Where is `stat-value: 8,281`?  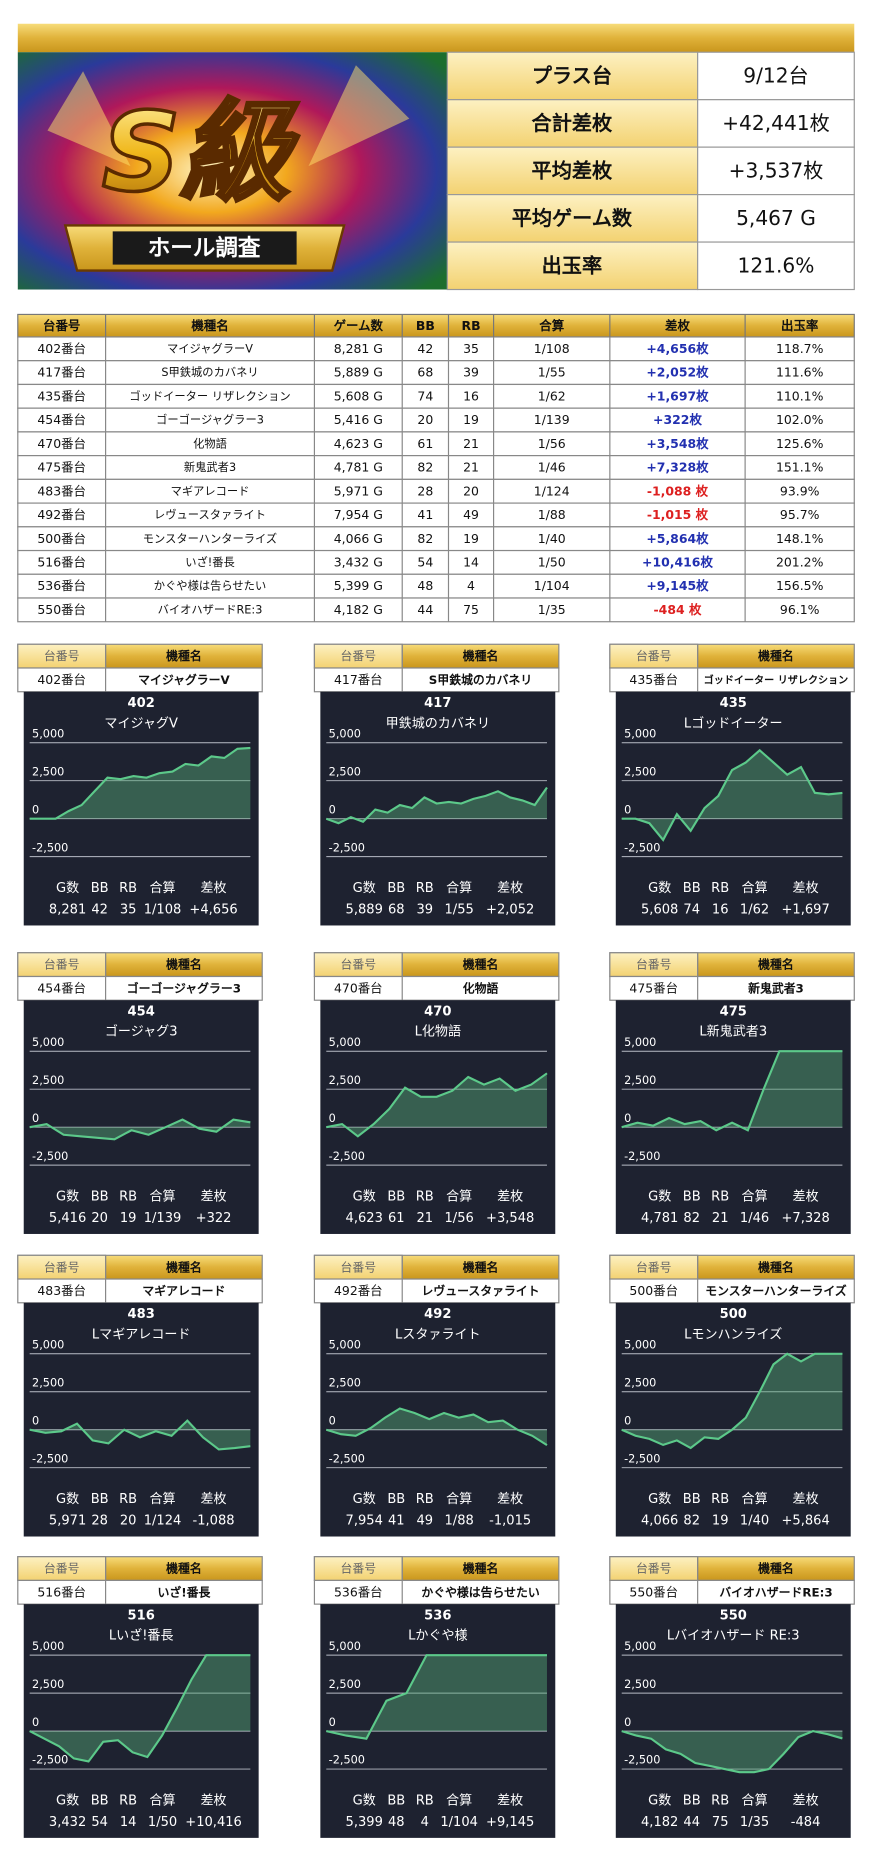
stat-value: 8,281 is located at coordinates (67, 910).